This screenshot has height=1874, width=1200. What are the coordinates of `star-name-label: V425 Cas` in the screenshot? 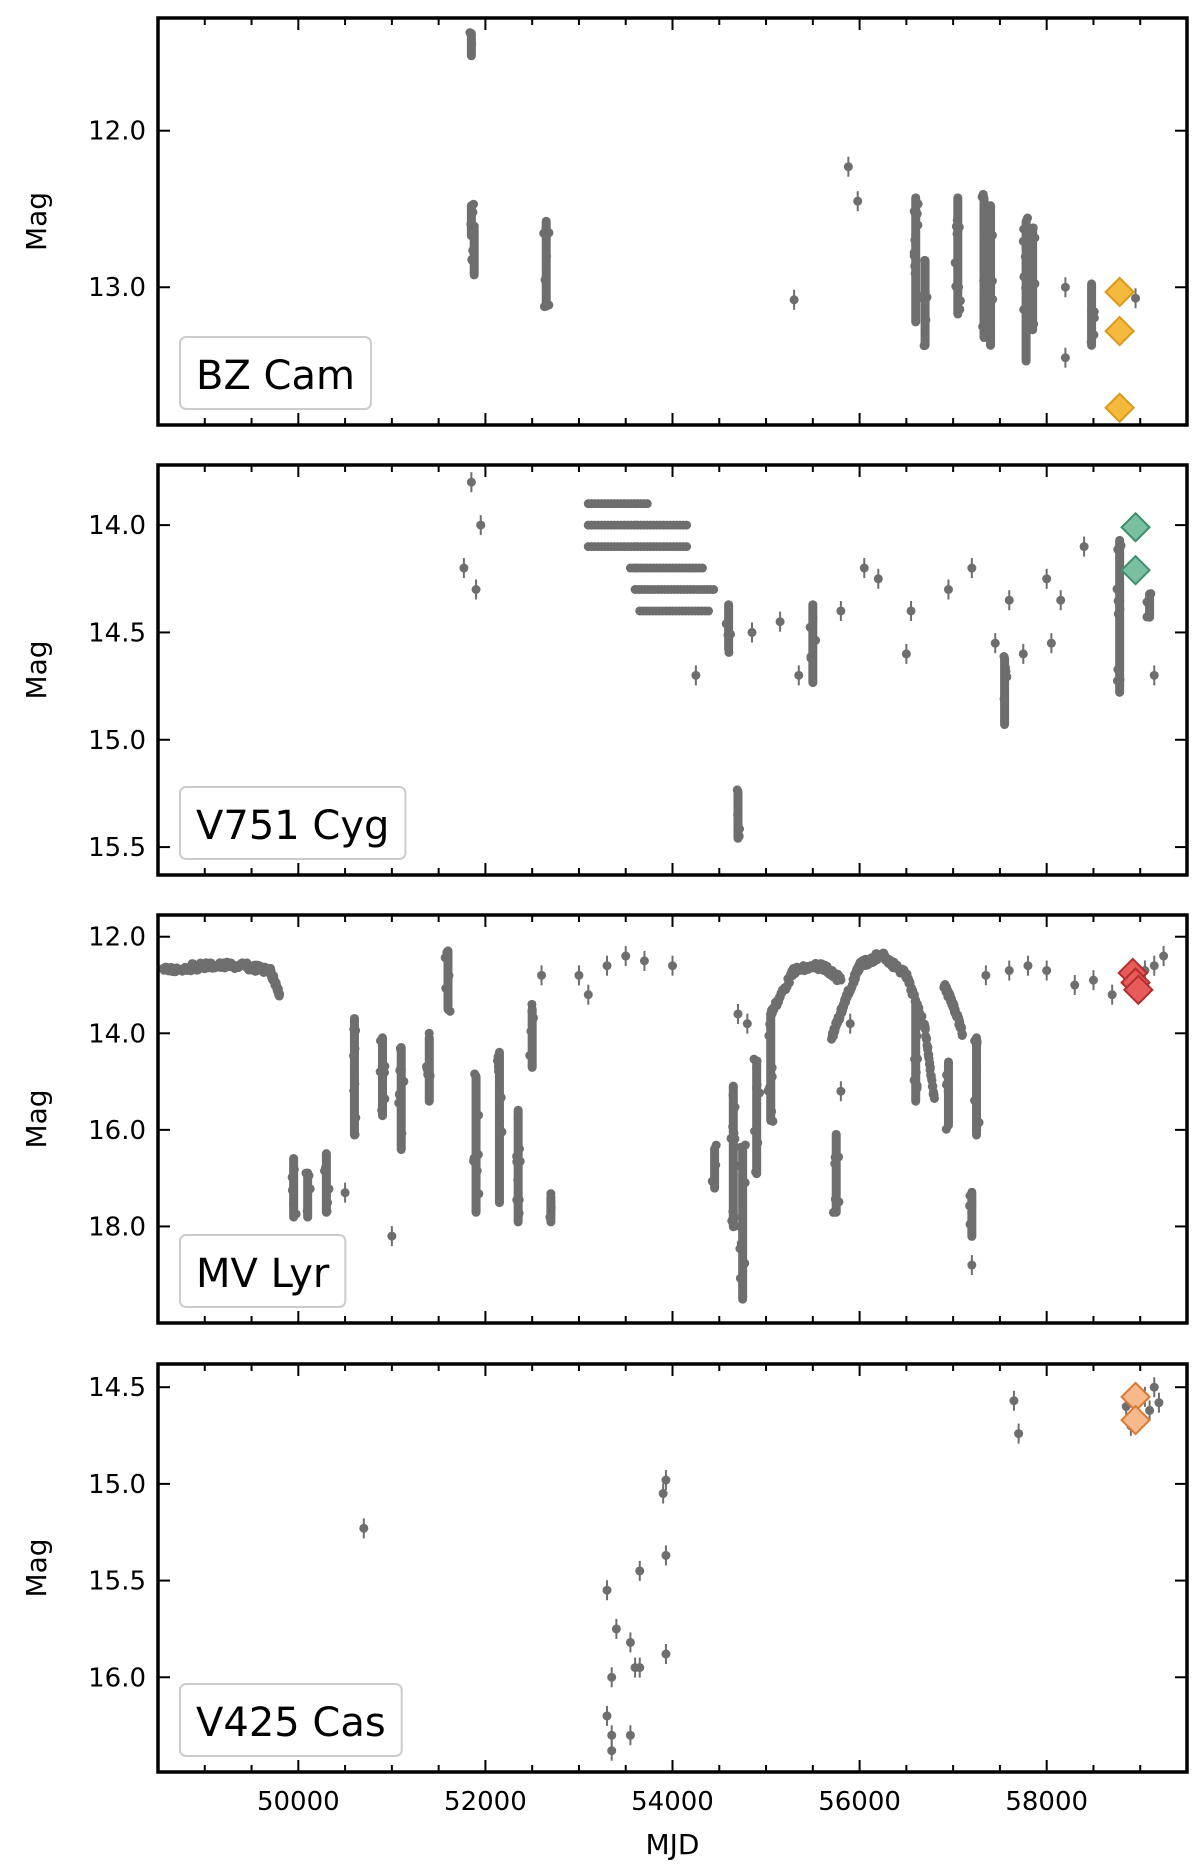 It's located at (291, 1720).